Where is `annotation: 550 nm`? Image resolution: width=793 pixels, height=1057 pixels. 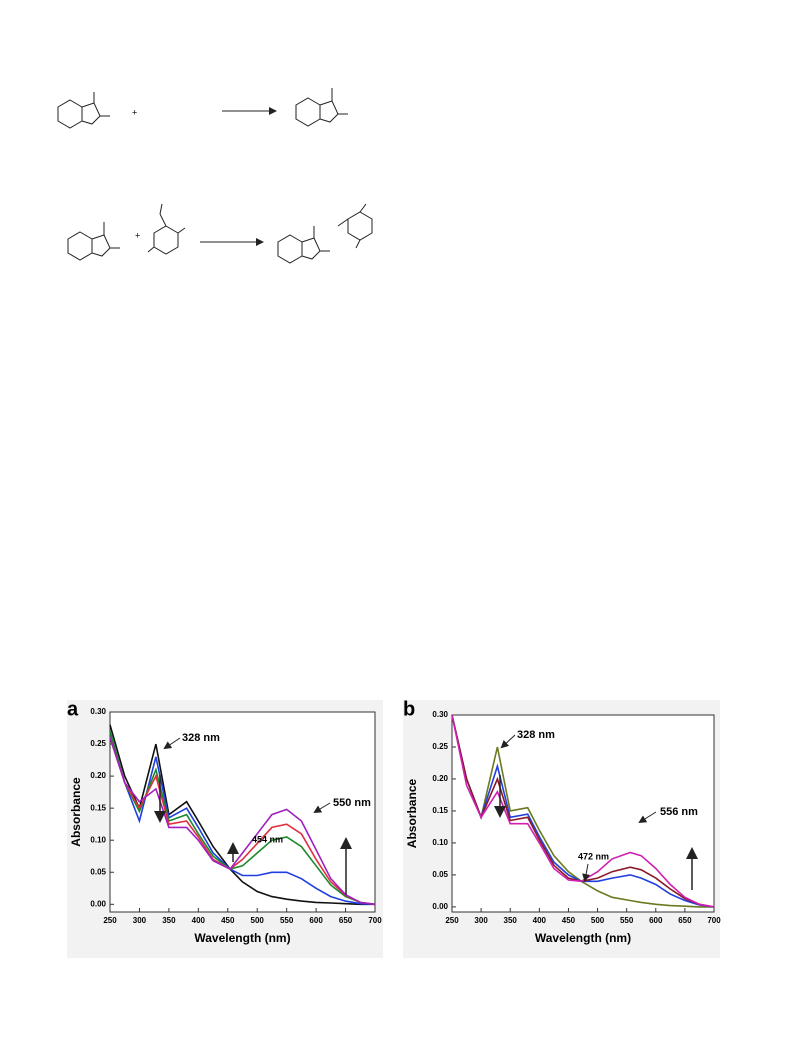 annotation: 550 nm is located at coordinates (352, 803).